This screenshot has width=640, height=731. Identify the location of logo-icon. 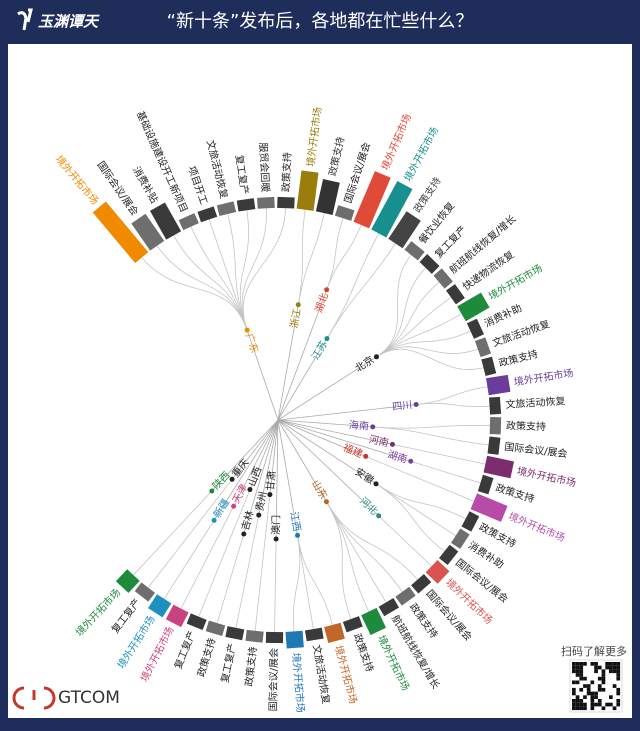
(25, 19).